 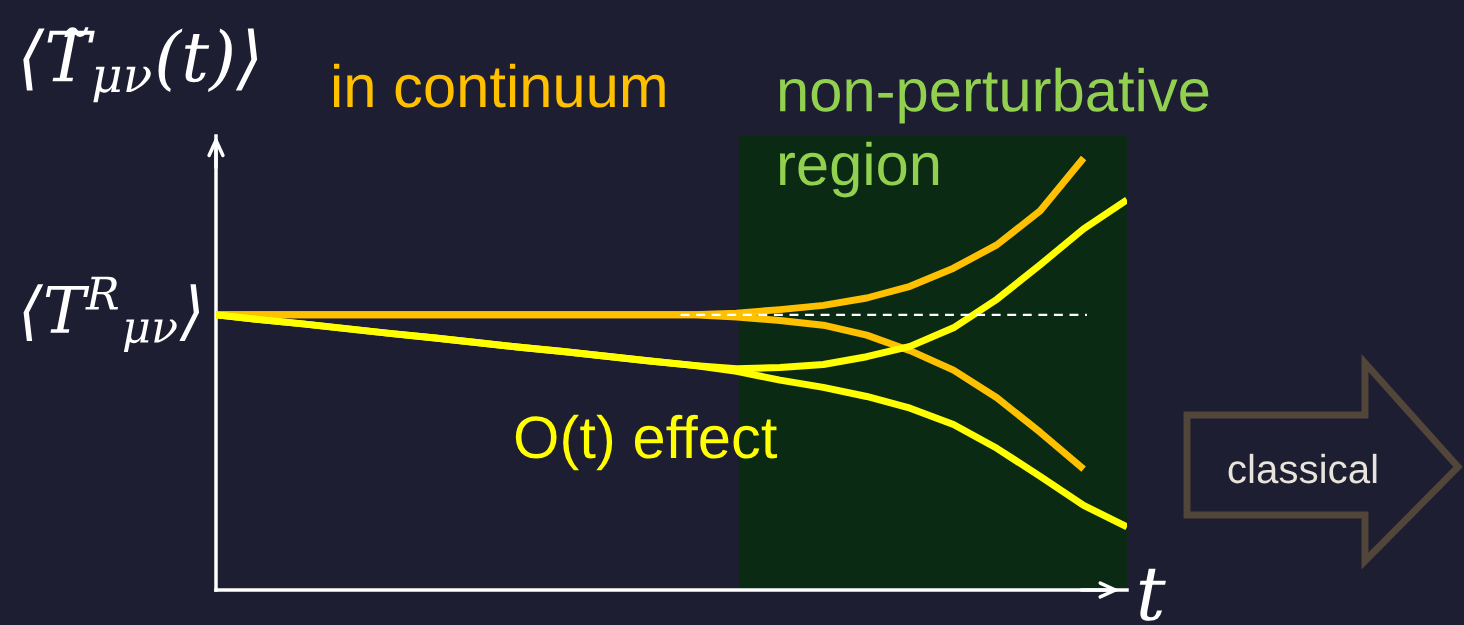 I want to click on annotation: non-perturbative region, so click(x=994, y=132).